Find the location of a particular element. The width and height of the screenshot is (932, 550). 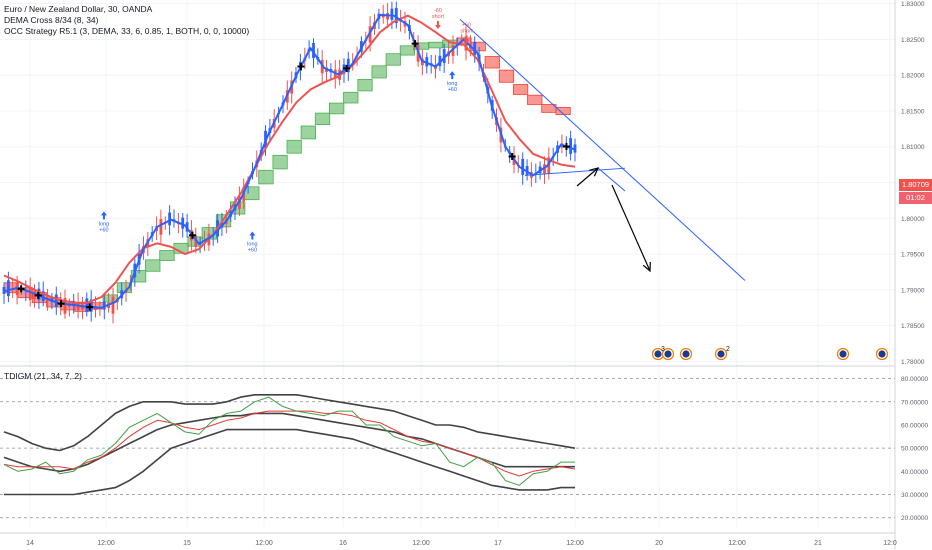

price-tick-label: 1.78000 is located at coordinates (913, 362).